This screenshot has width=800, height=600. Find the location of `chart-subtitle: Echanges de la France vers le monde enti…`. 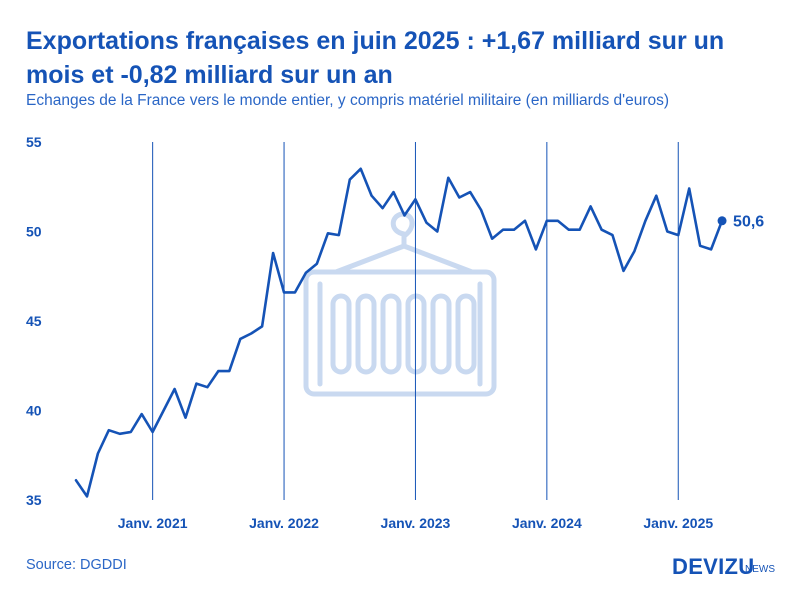

chart-subtitle: Echanges de la France vers le monde enti… is located at coordinates (348, 100).